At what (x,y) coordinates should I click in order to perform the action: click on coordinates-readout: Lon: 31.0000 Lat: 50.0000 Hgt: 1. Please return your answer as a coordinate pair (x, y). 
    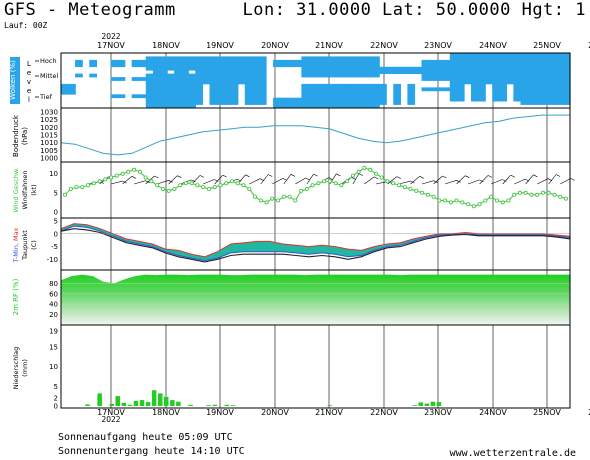
    Looking at the image, I should click on (414, 10).